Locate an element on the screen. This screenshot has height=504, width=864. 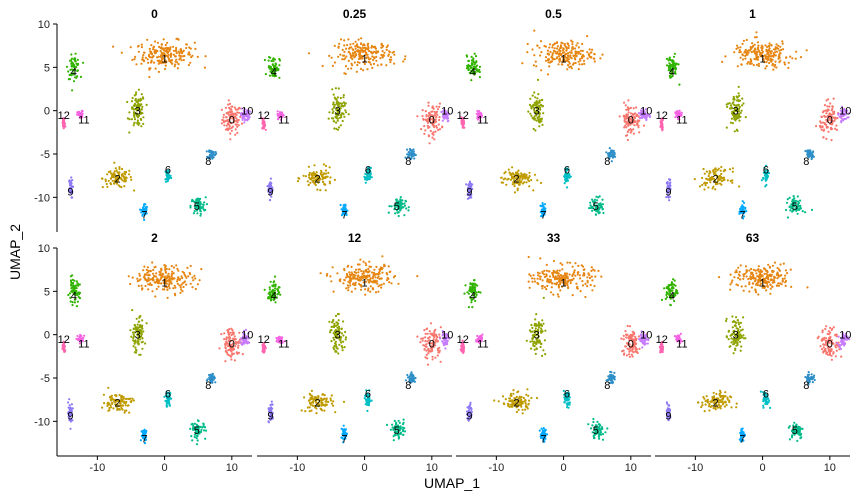
cluster-label: 1 is located at coordinates (165, 284).